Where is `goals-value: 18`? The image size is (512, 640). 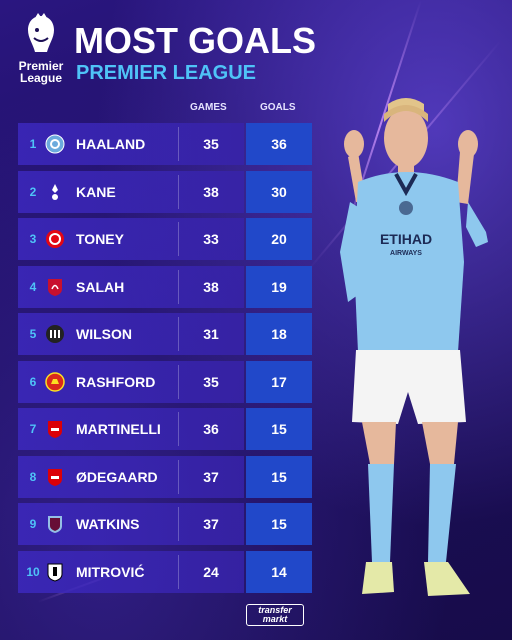 goals-value: 18 is located at coordinates (279, 334).